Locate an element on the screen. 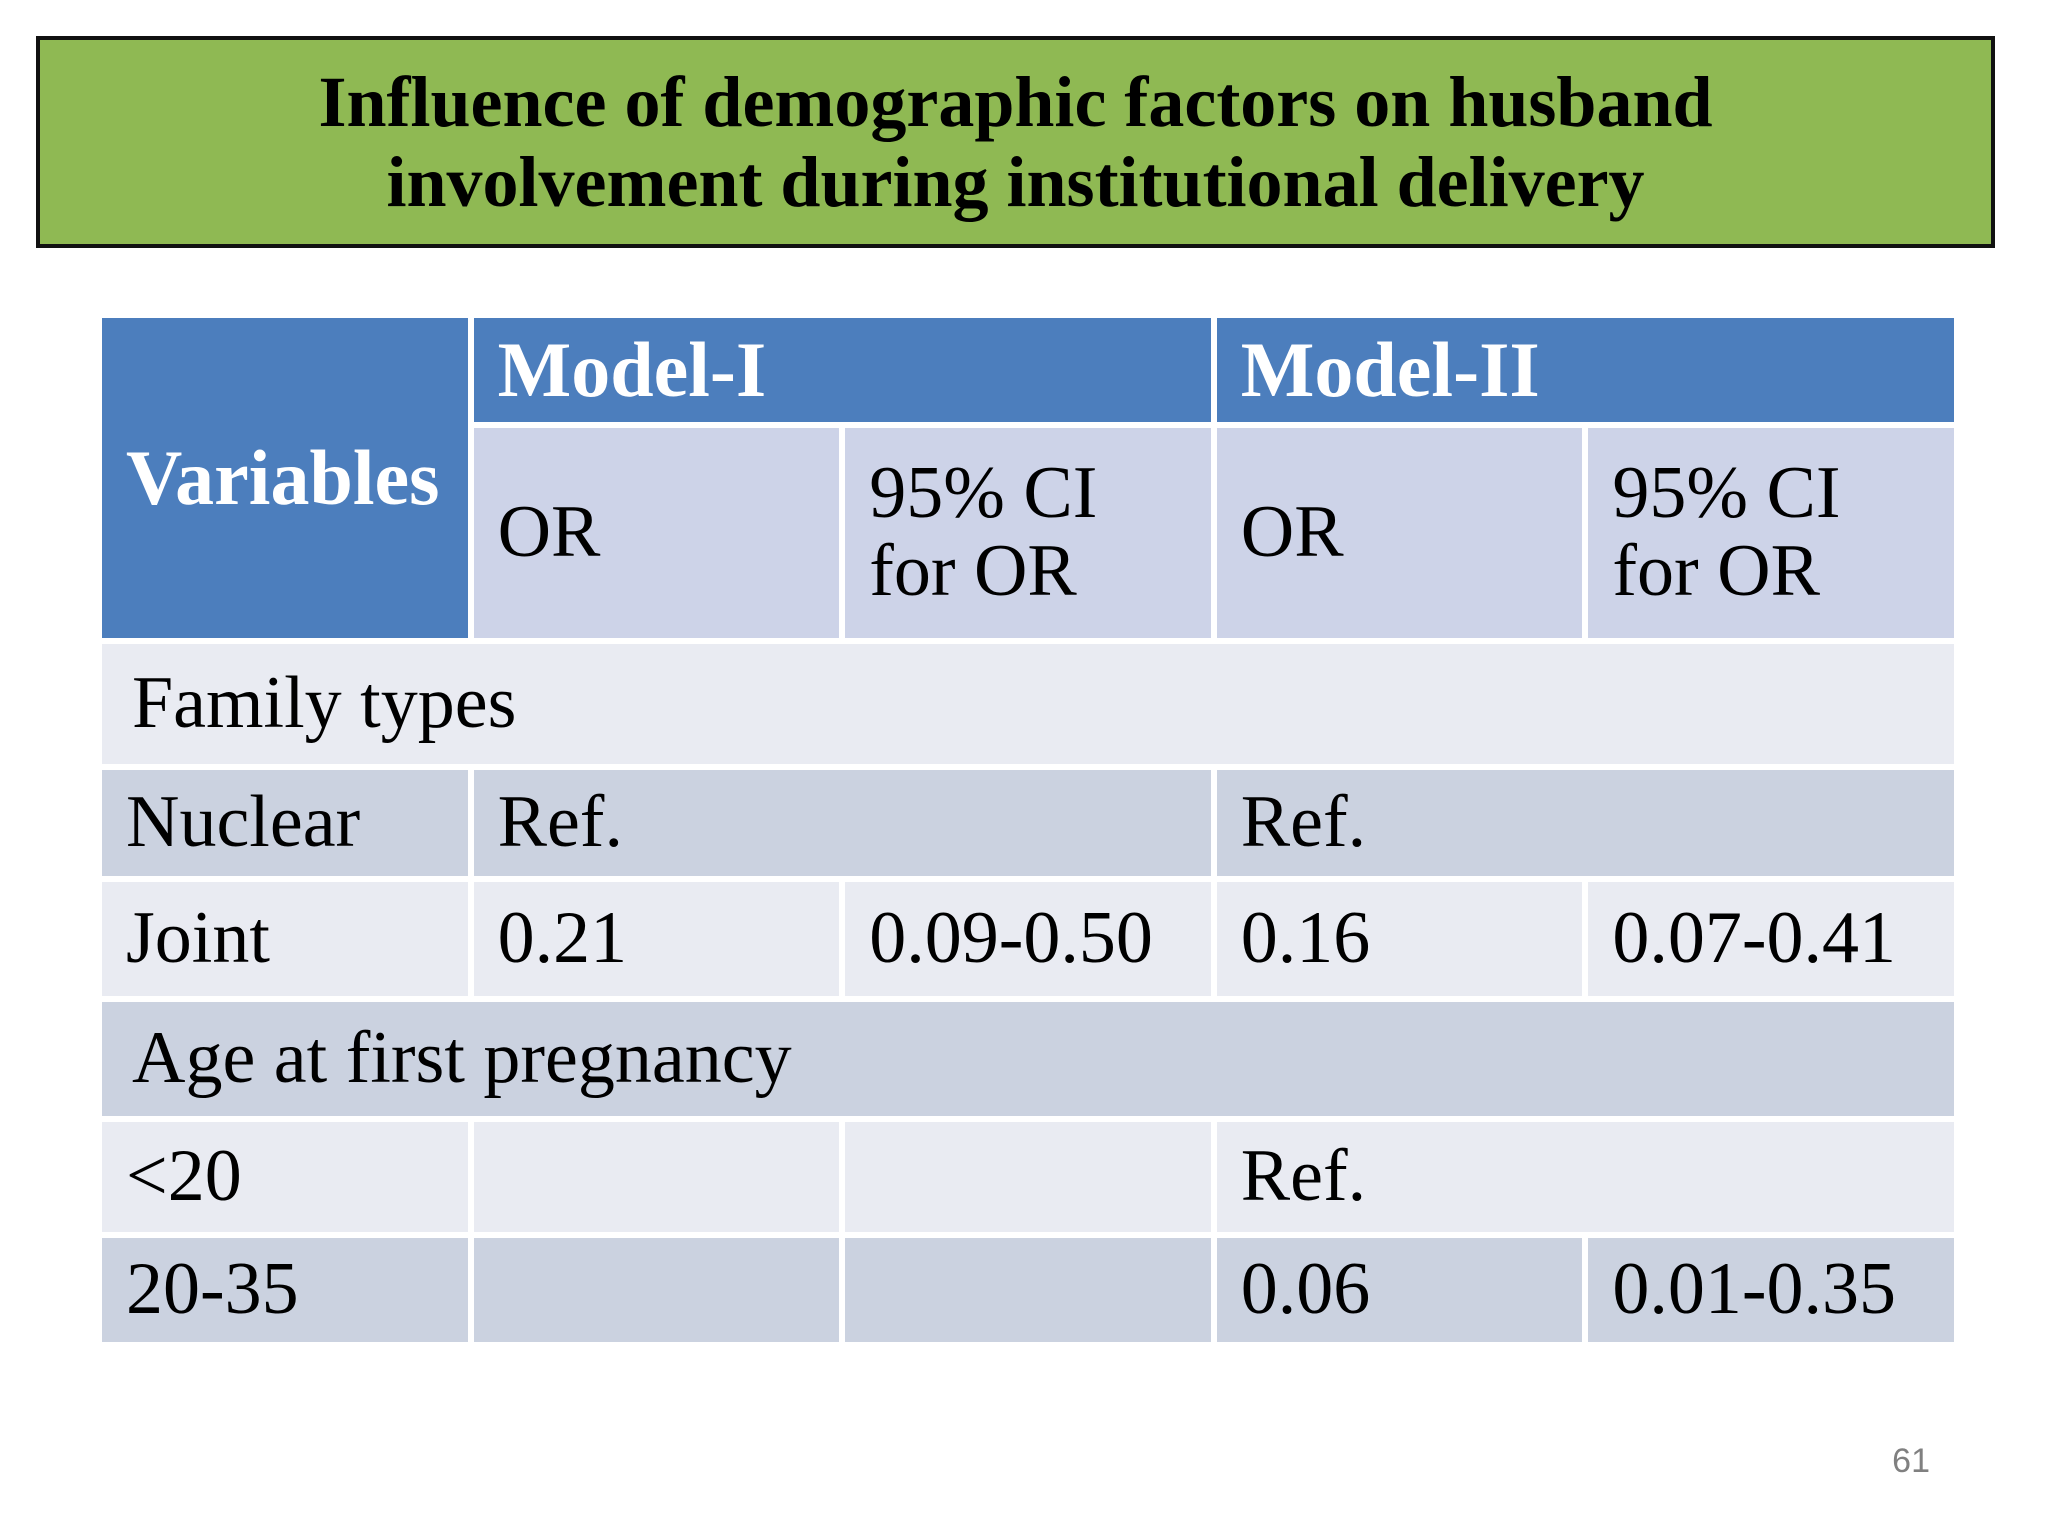 The width and height of the screenshot is (2048, 1536). cell-joint-model2-ci: 0.07-0.41 is located at coordinates (1771, 939).